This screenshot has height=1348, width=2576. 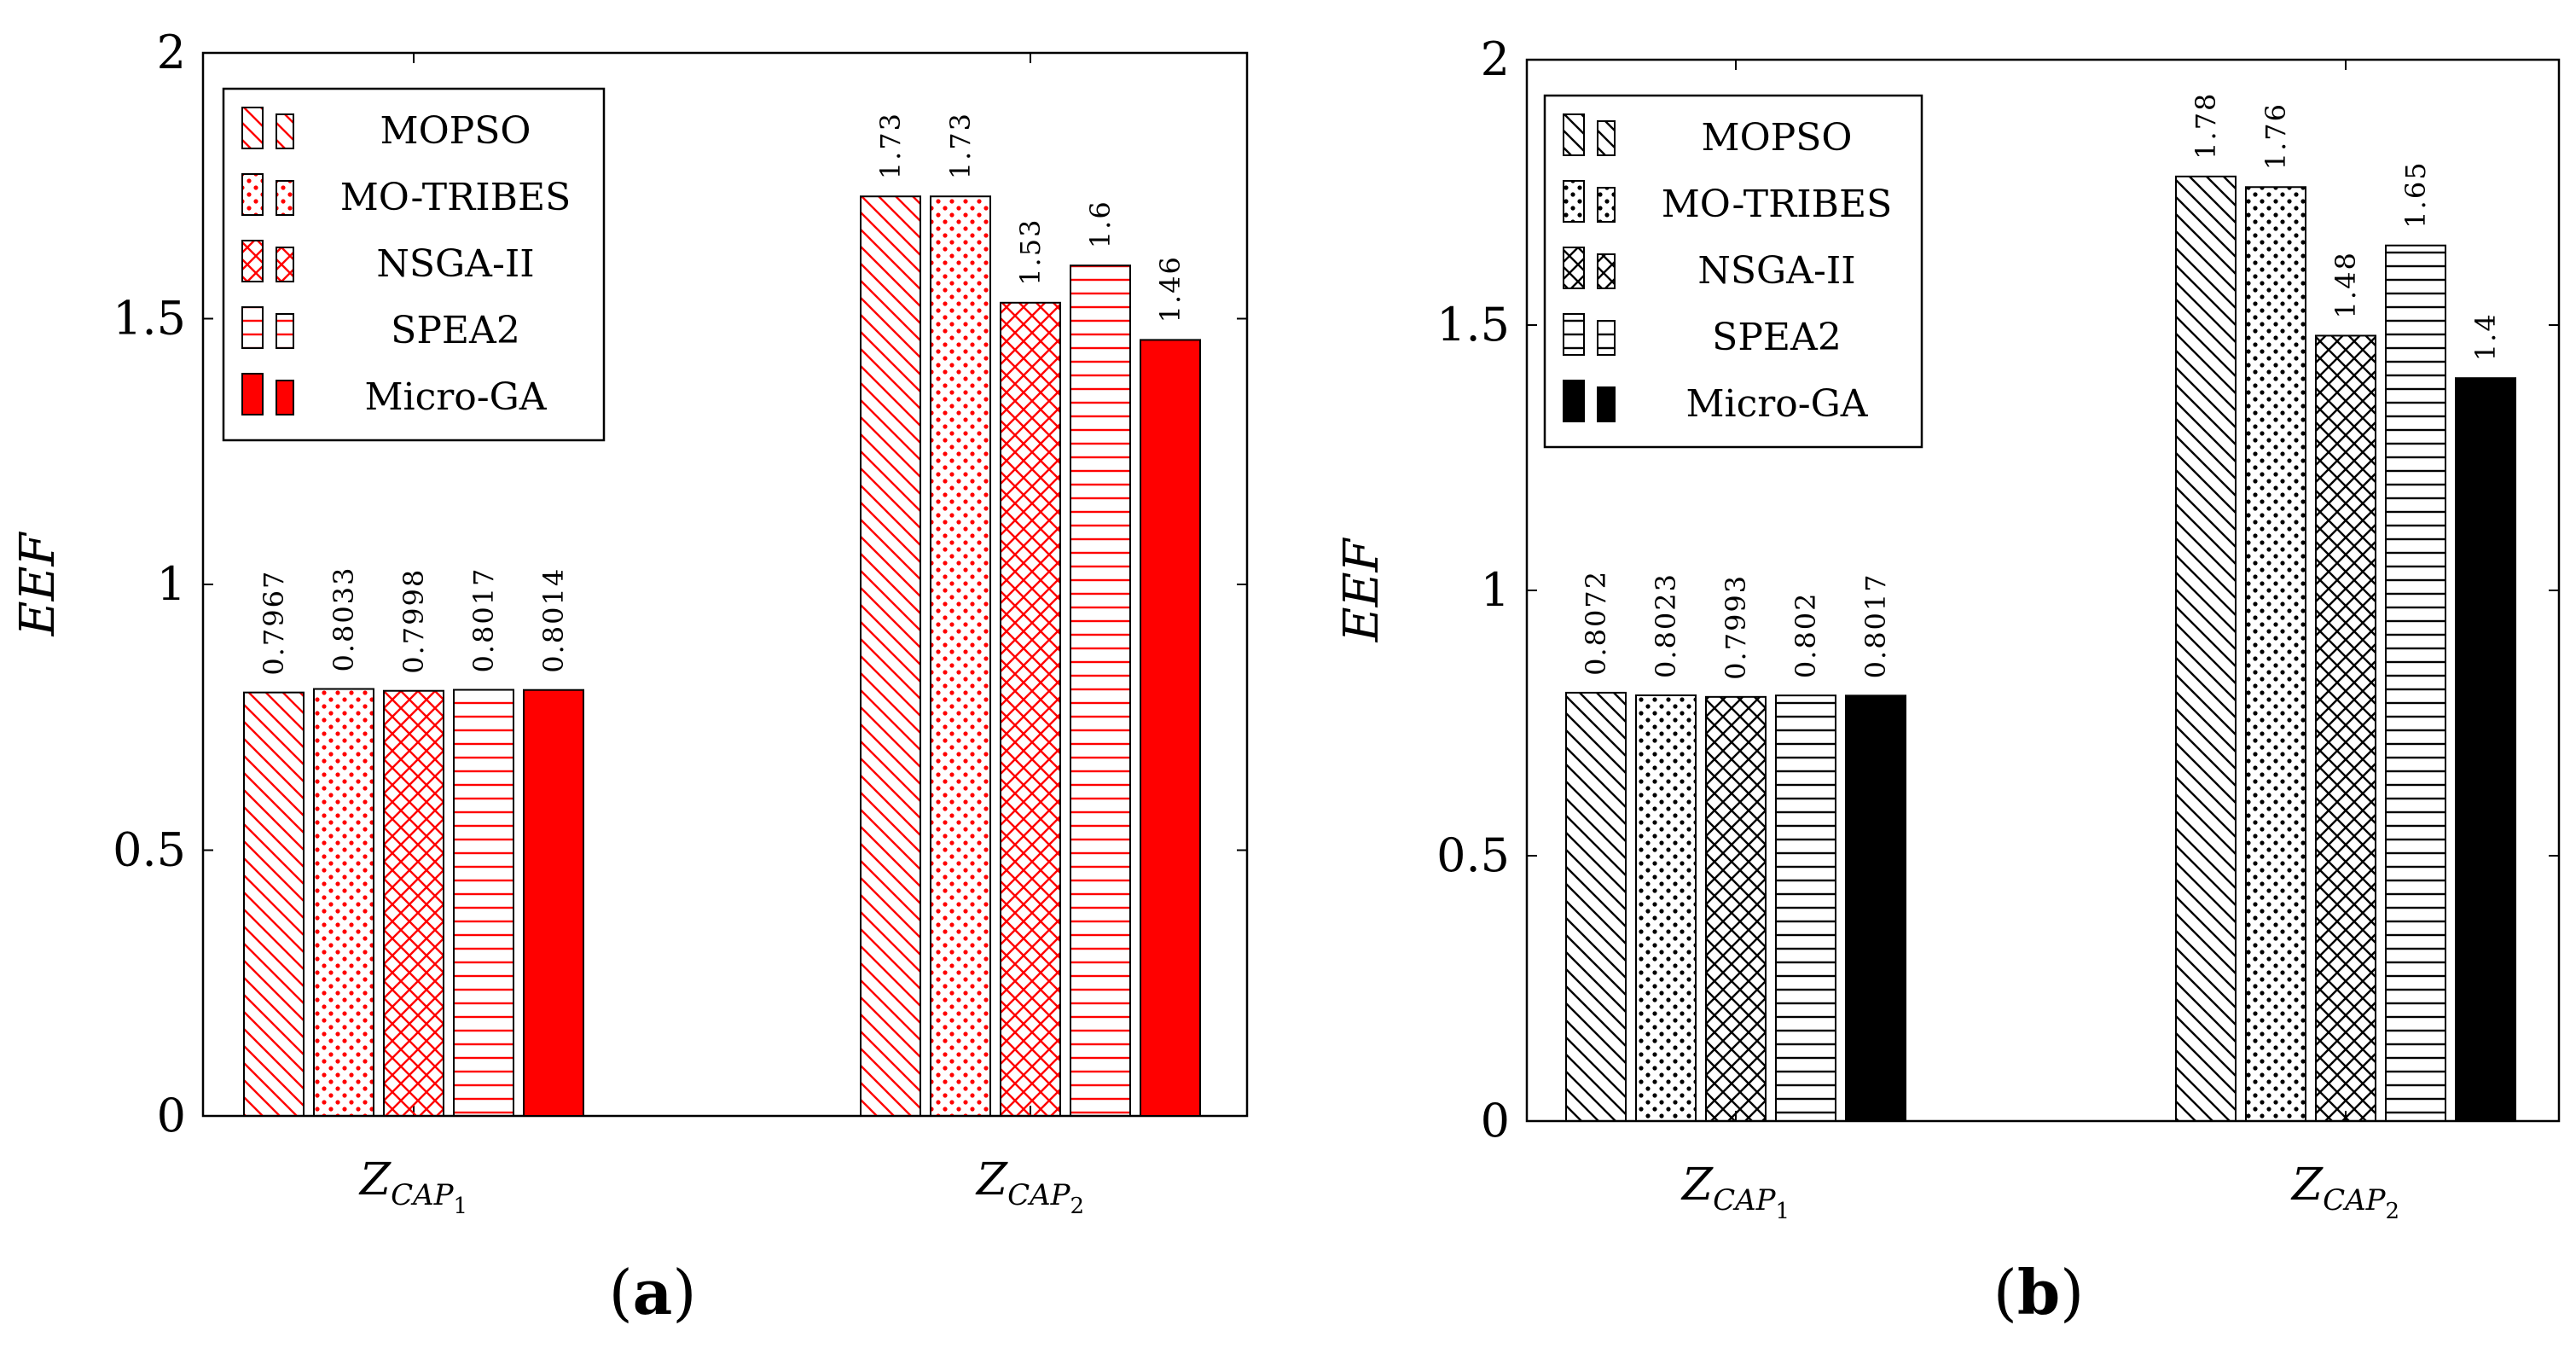 I want to click on data-label: 1.6, so click(x=1100, y=224).